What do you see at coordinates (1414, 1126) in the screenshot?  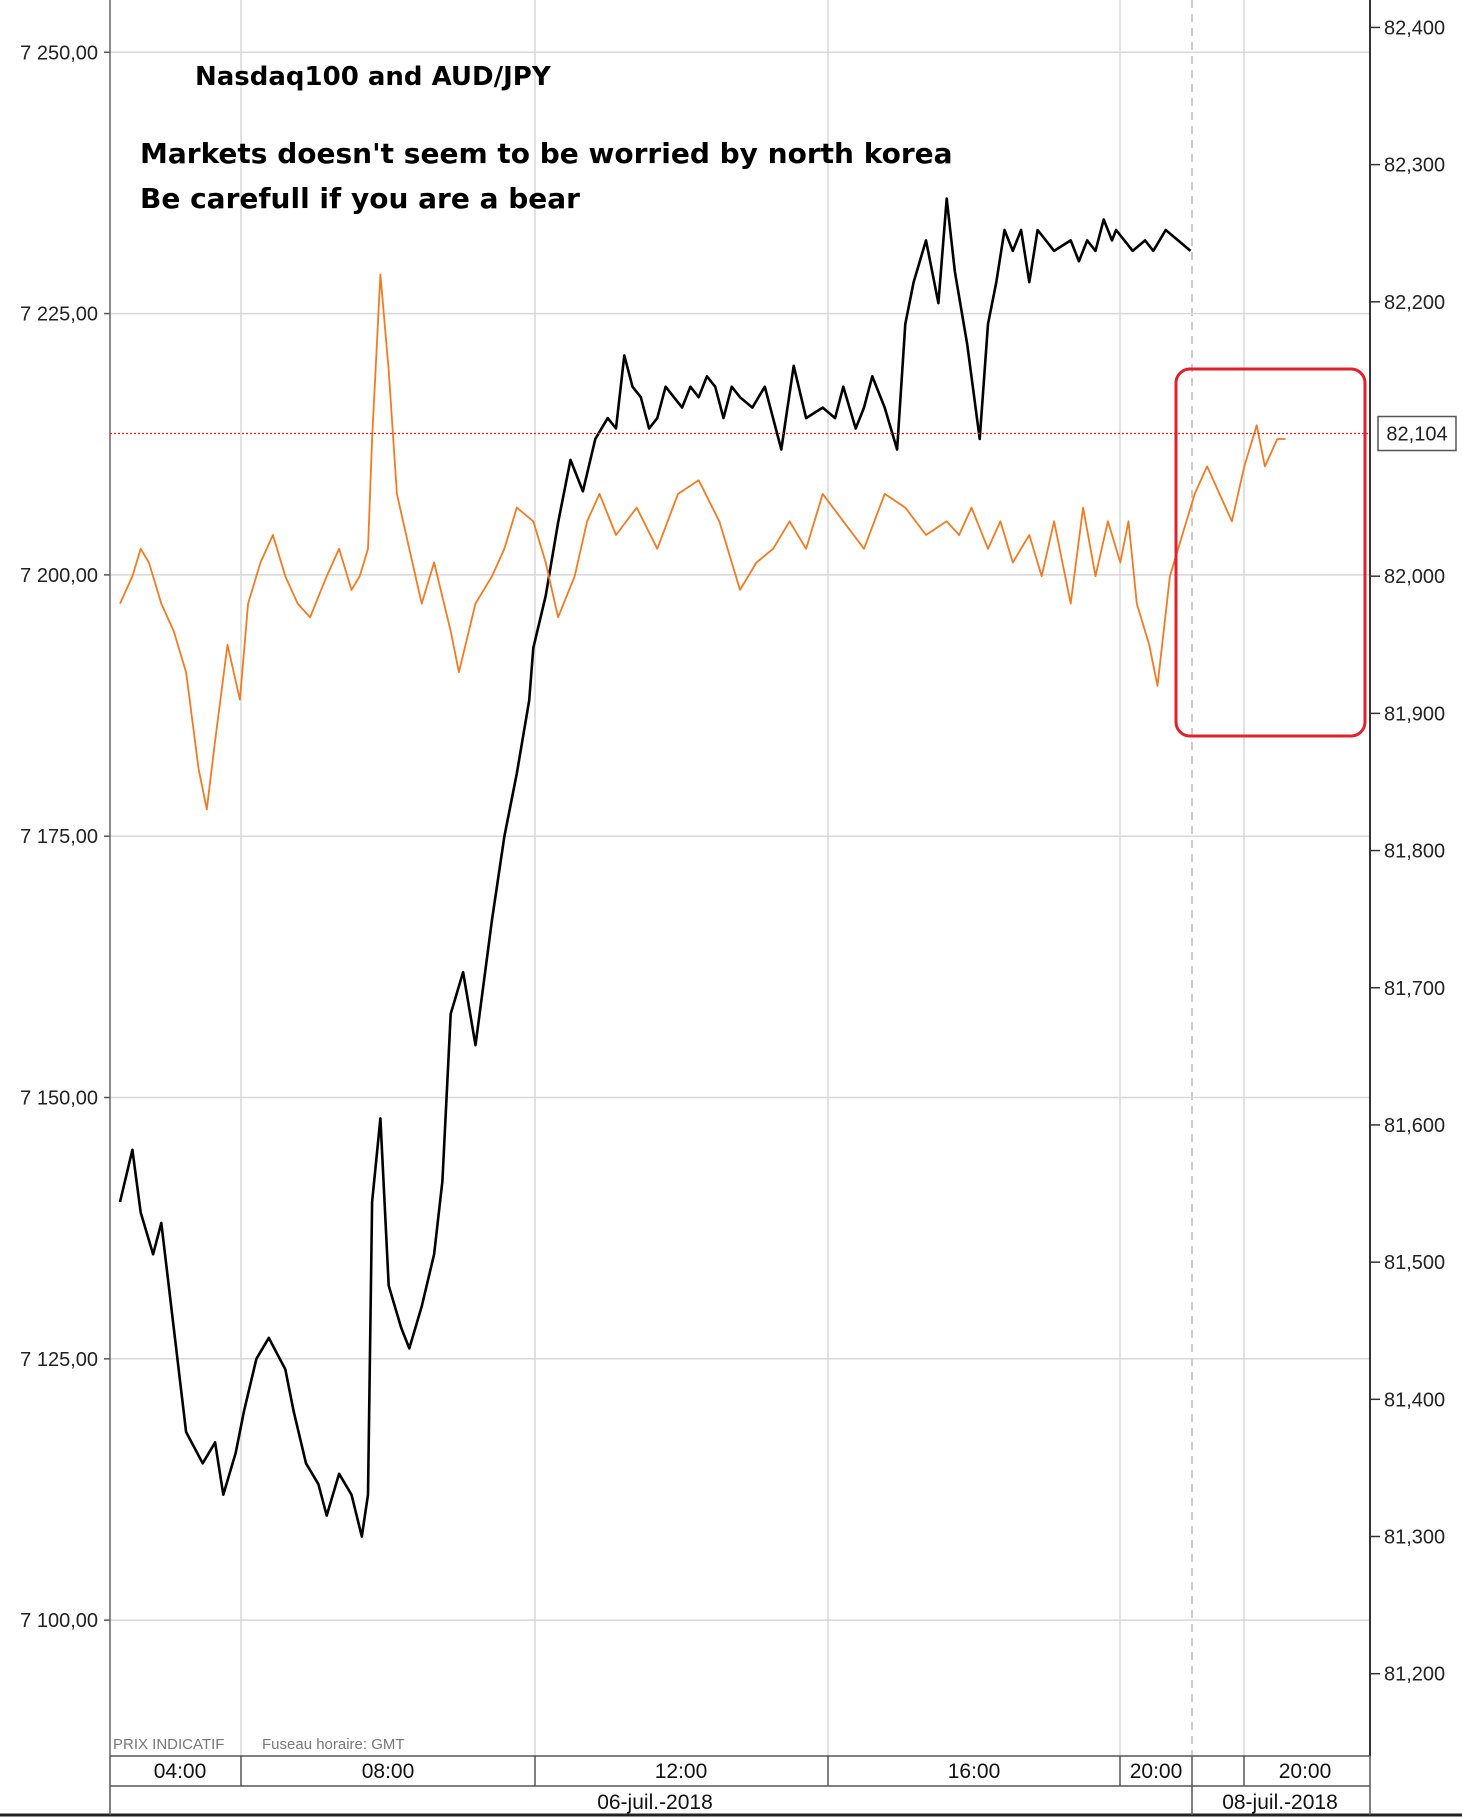 I see `right-tick-label: 81,600` at bounding box center [1414, 1126].